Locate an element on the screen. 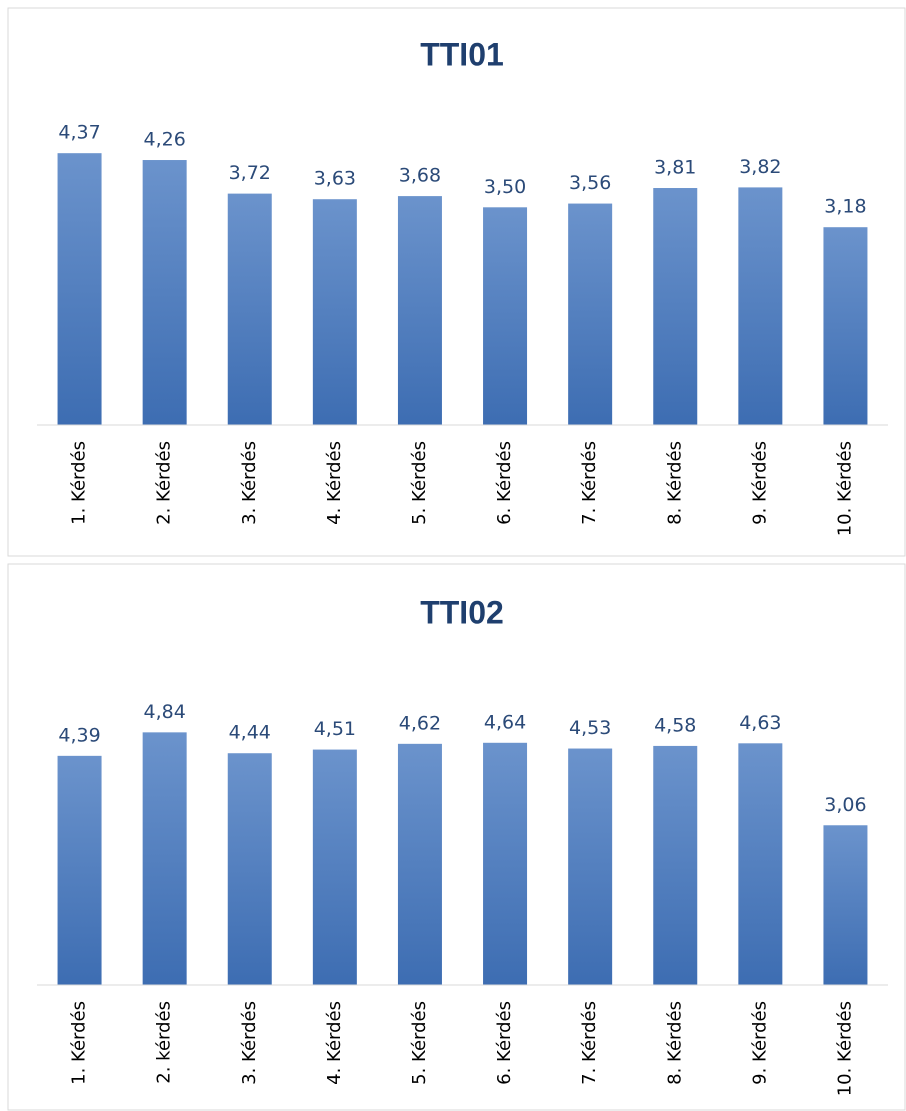 The image size is (906, 1111). data-label: 3,63 is located at coordinates (335, 179).